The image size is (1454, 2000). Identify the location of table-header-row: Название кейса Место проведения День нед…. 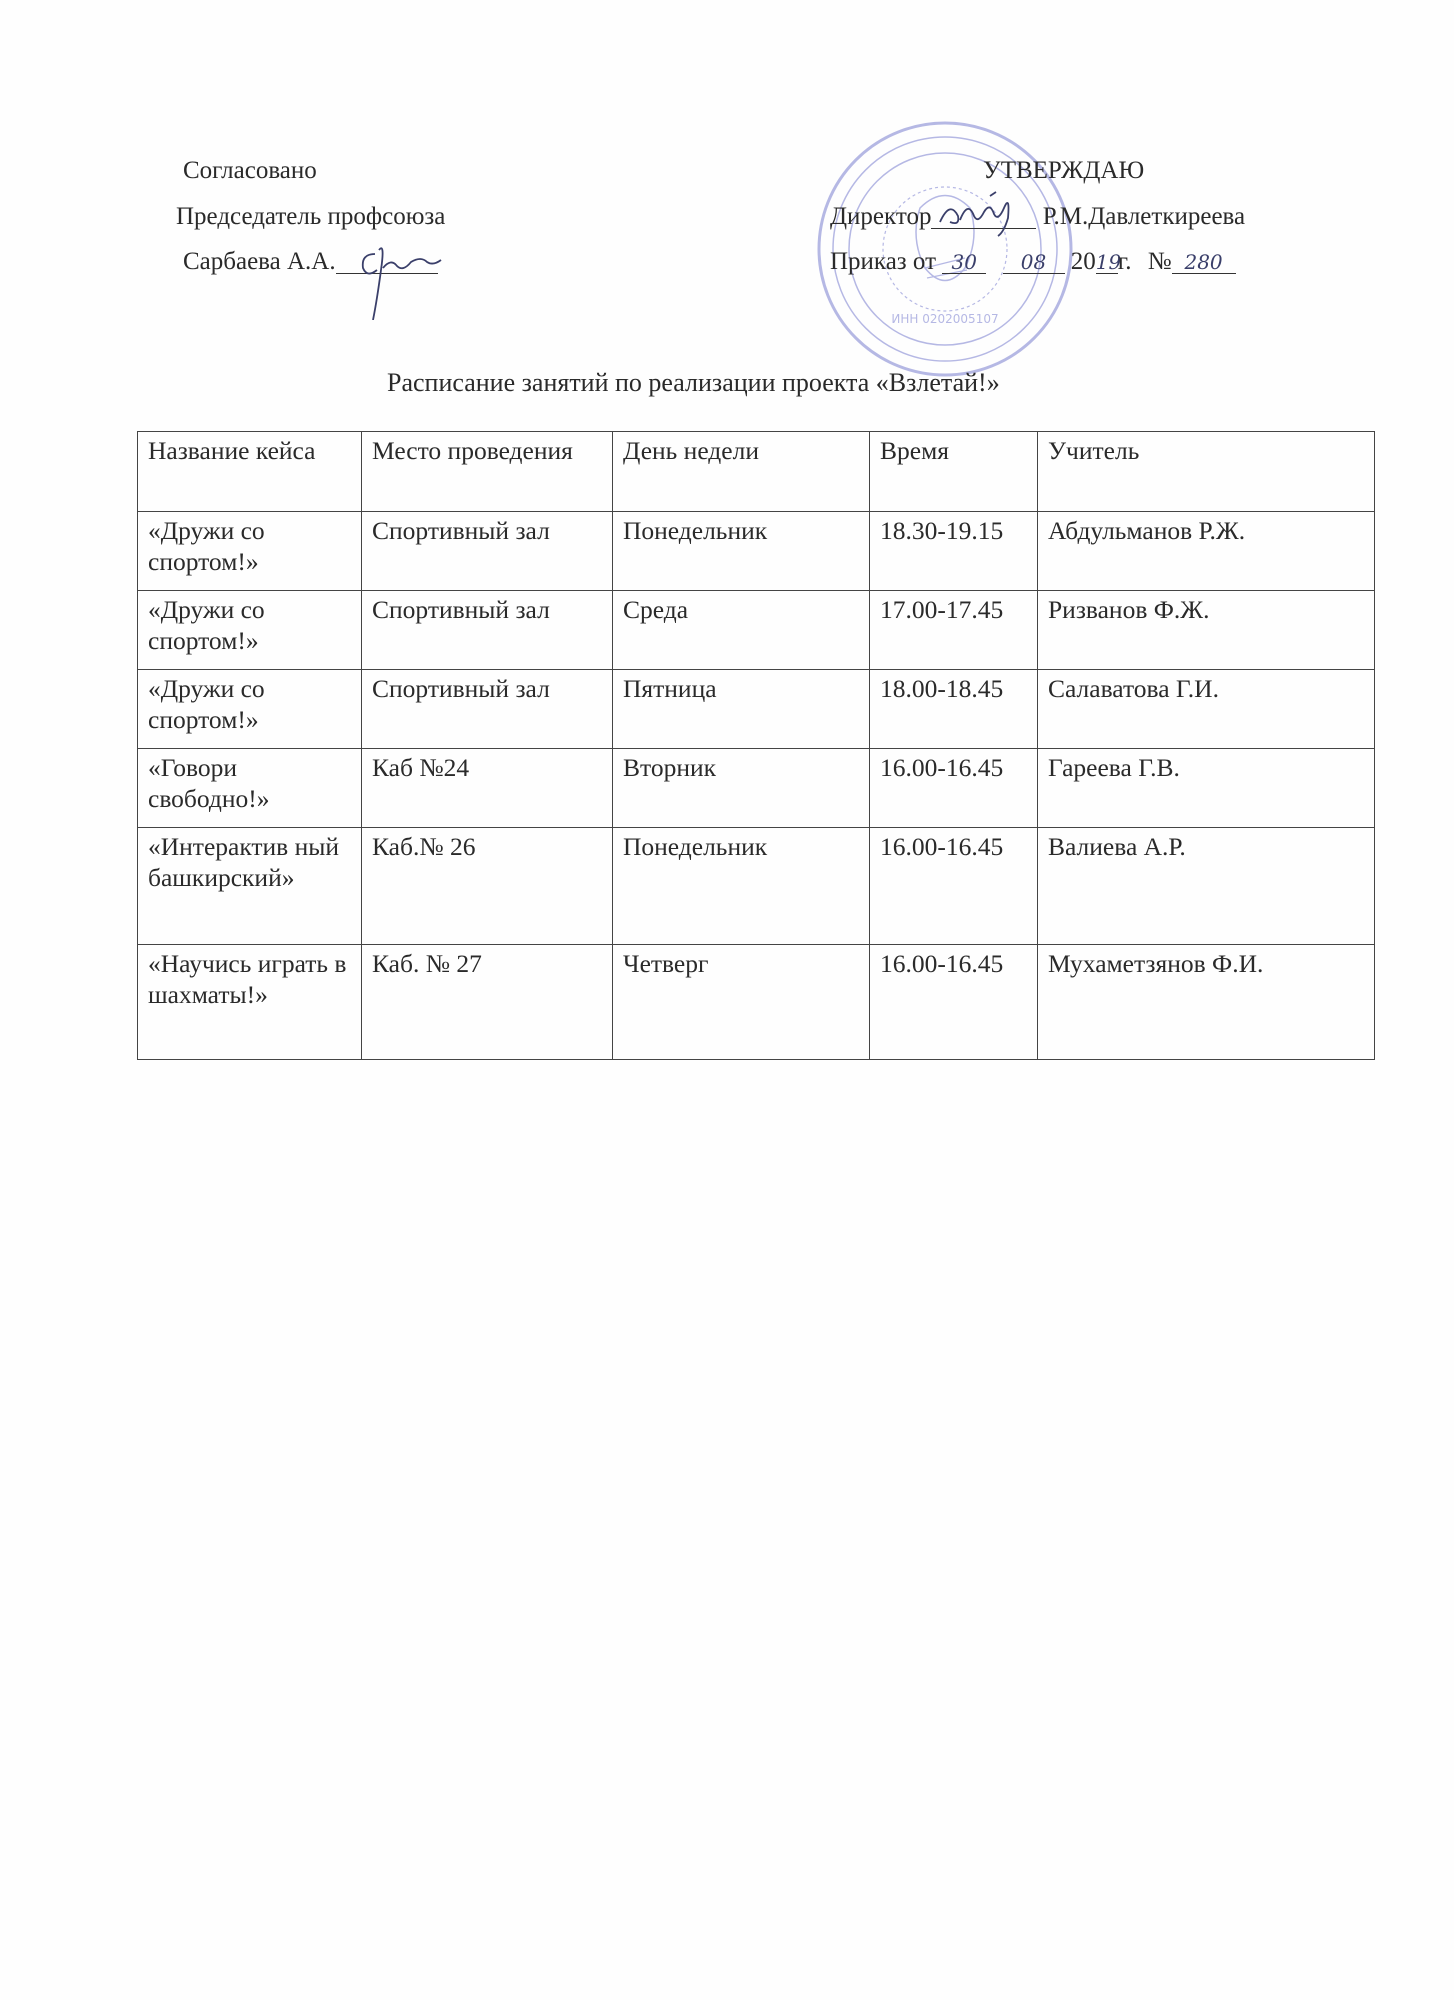
(756, 471).